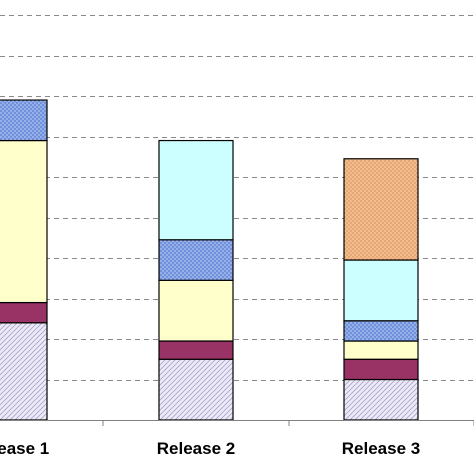 This screenshot has width=474, height=474. I want to click on x-axis, so click(237, 423).